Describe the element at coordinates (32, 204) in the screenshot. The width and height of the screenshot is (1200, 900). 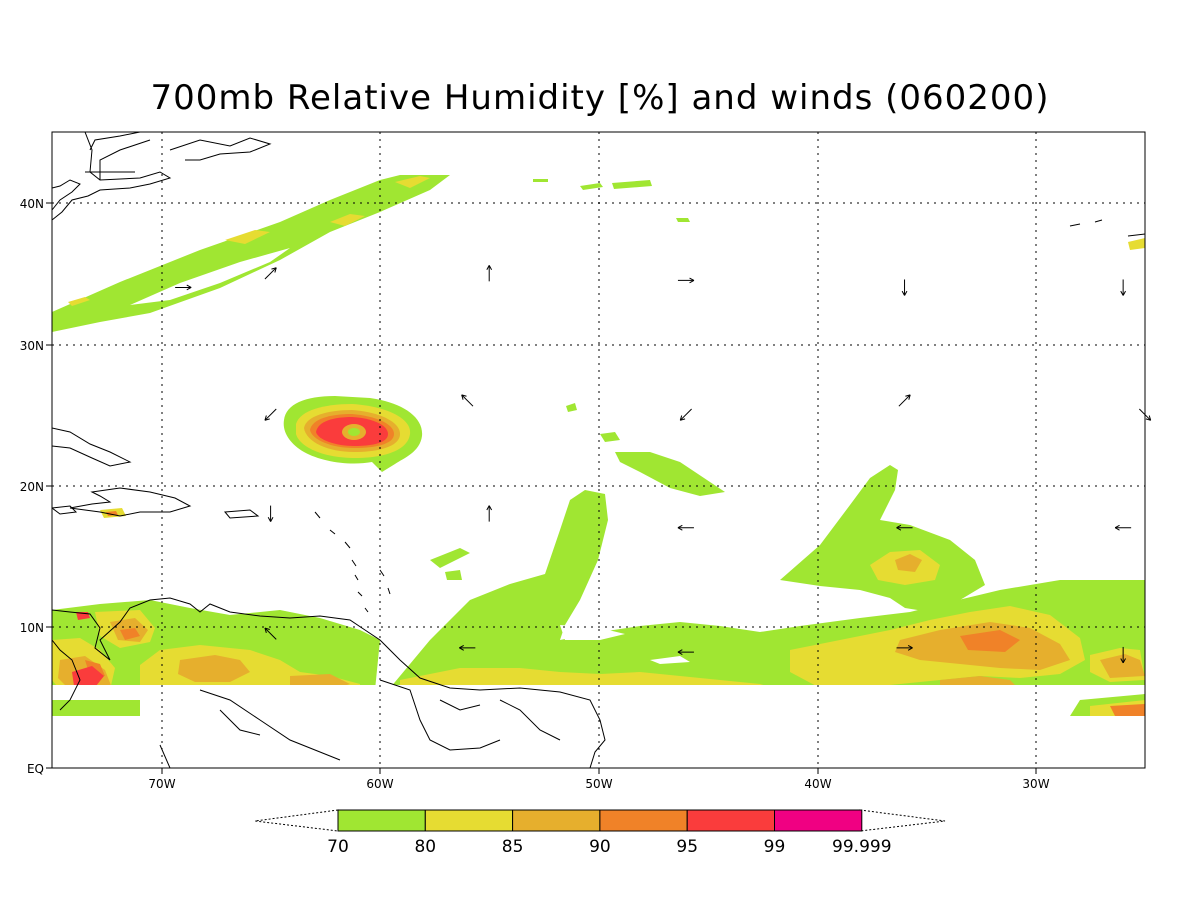
I see `lat-label-40n: 40N` at that location.